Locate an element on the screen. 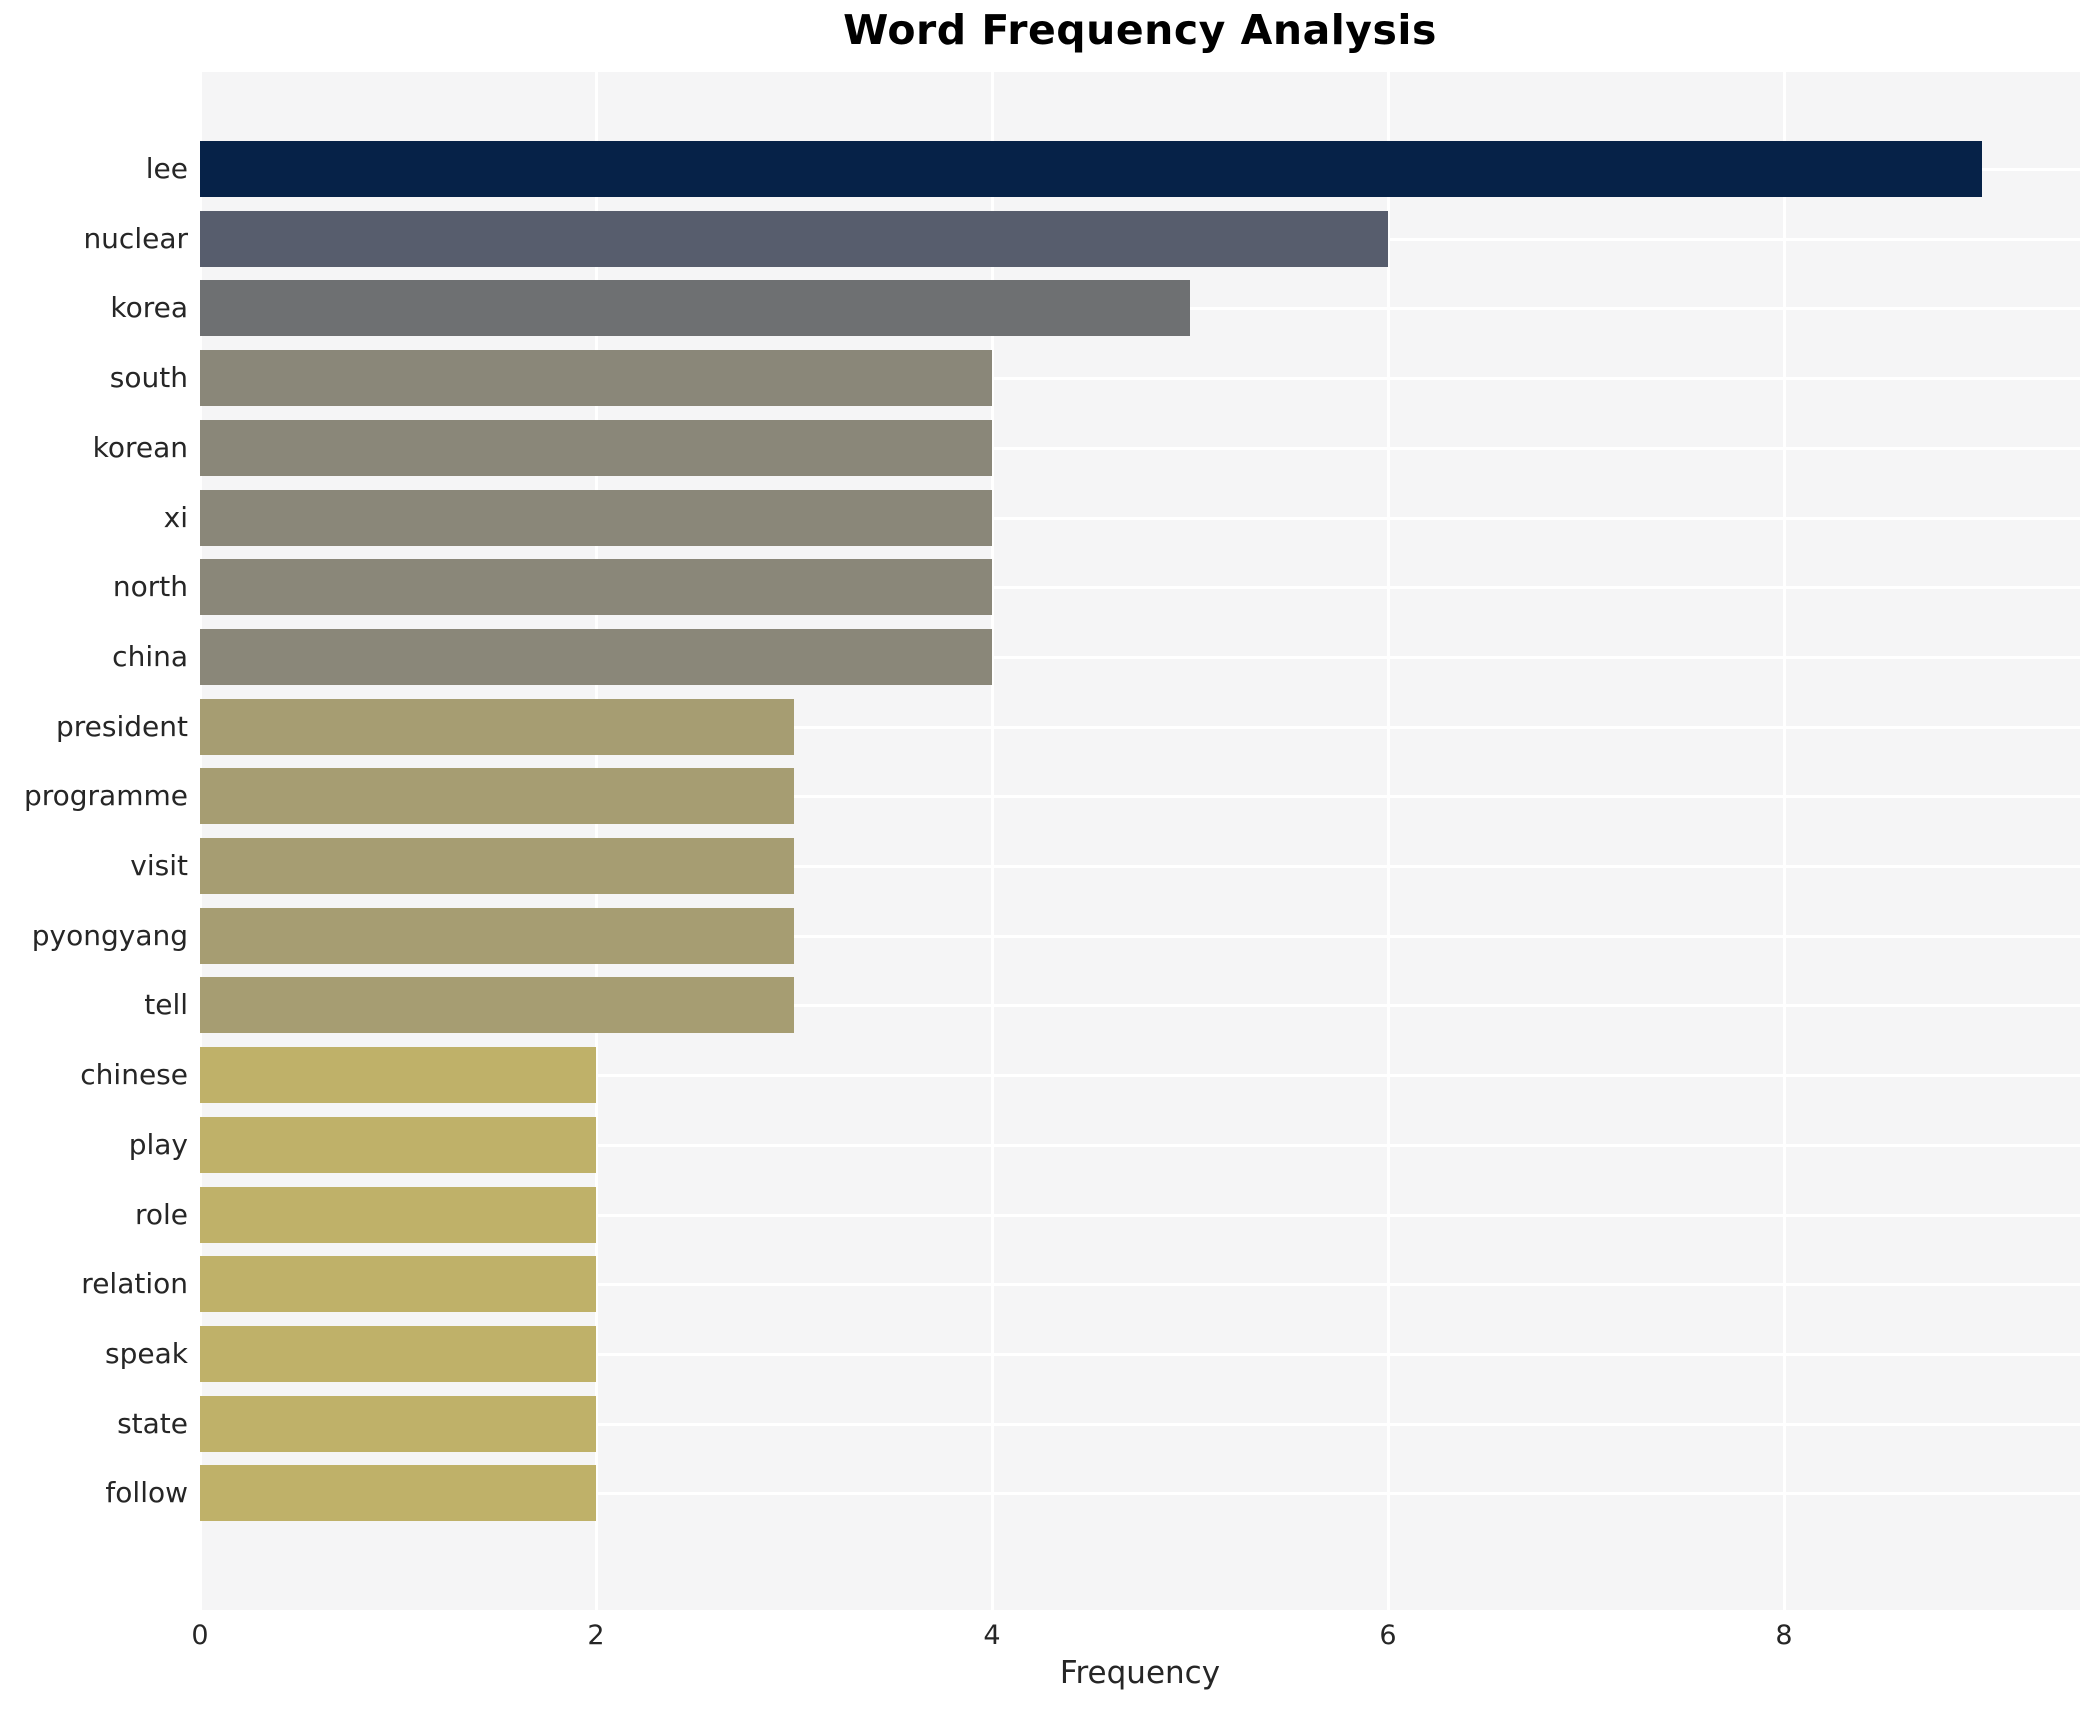  chart-title: Word Frequency Analysis is located at coordinates (1140, 30).